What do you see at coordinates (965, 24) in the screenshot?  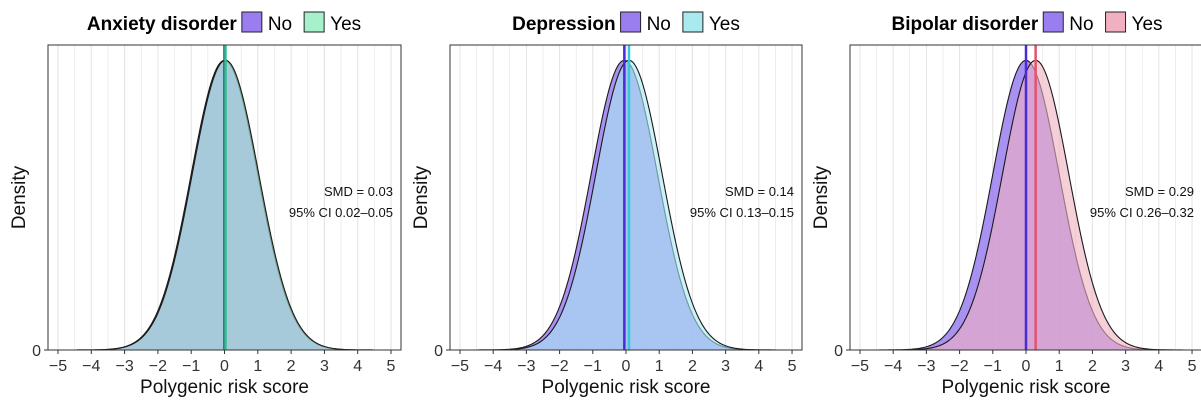 I see `panel-title: Bipolar disorder` at bounding box center [965, 24].